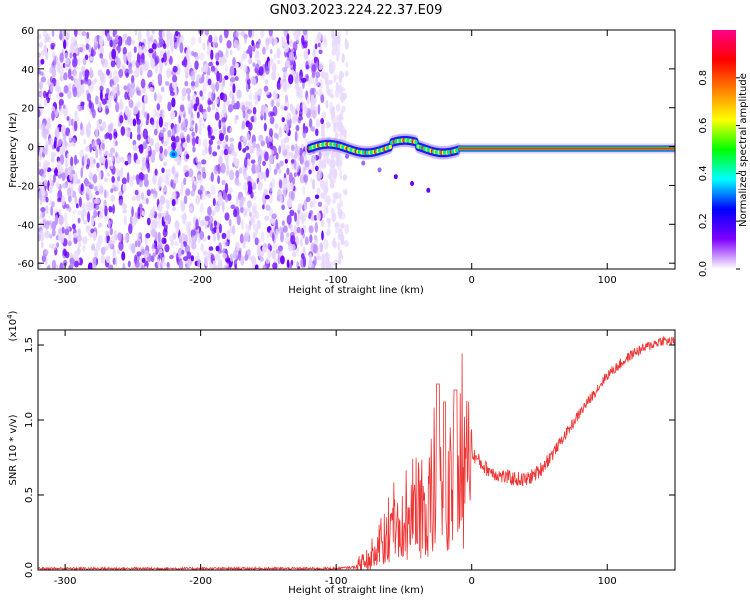 The image size is (750, 600). I want to click on figure-title: GN03.2023.224.22.37.E09, so click(356, 10).